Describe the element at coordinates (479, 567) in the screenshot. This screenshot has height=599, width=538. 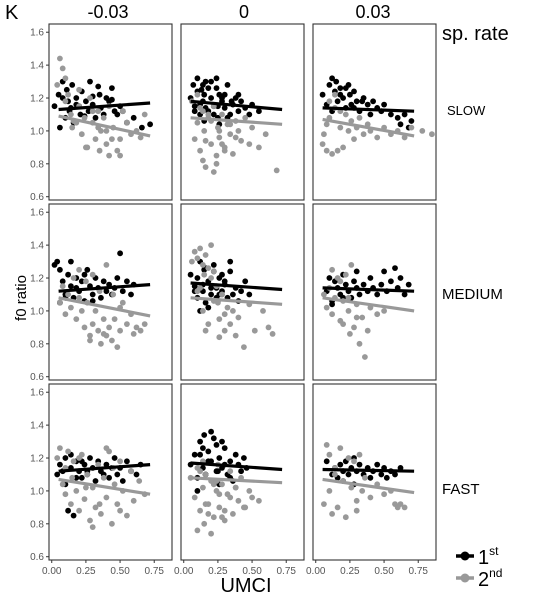
I see `legend: 1st 2nd` at that location.